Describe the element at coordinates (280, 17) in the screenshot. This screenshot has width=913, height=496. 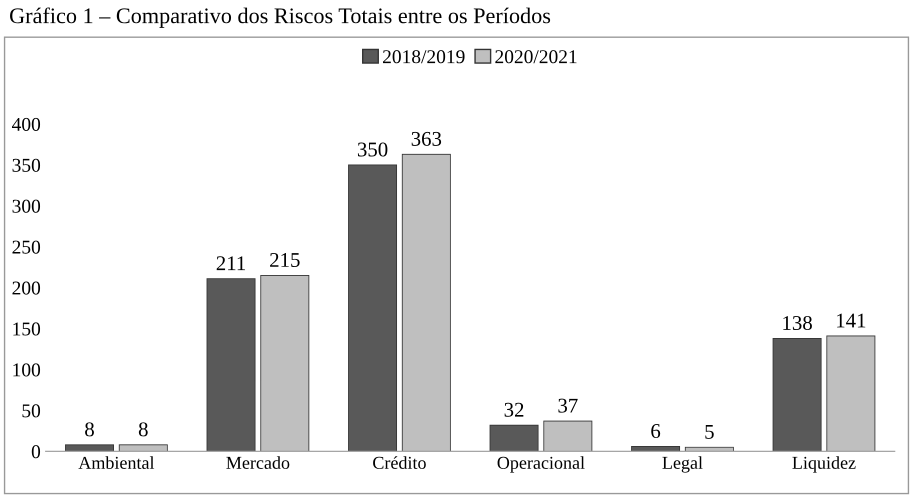
I see `chart-title: Gráfico 1 – Comparativo dos Riscos Totais entre os Períodos` at that location.